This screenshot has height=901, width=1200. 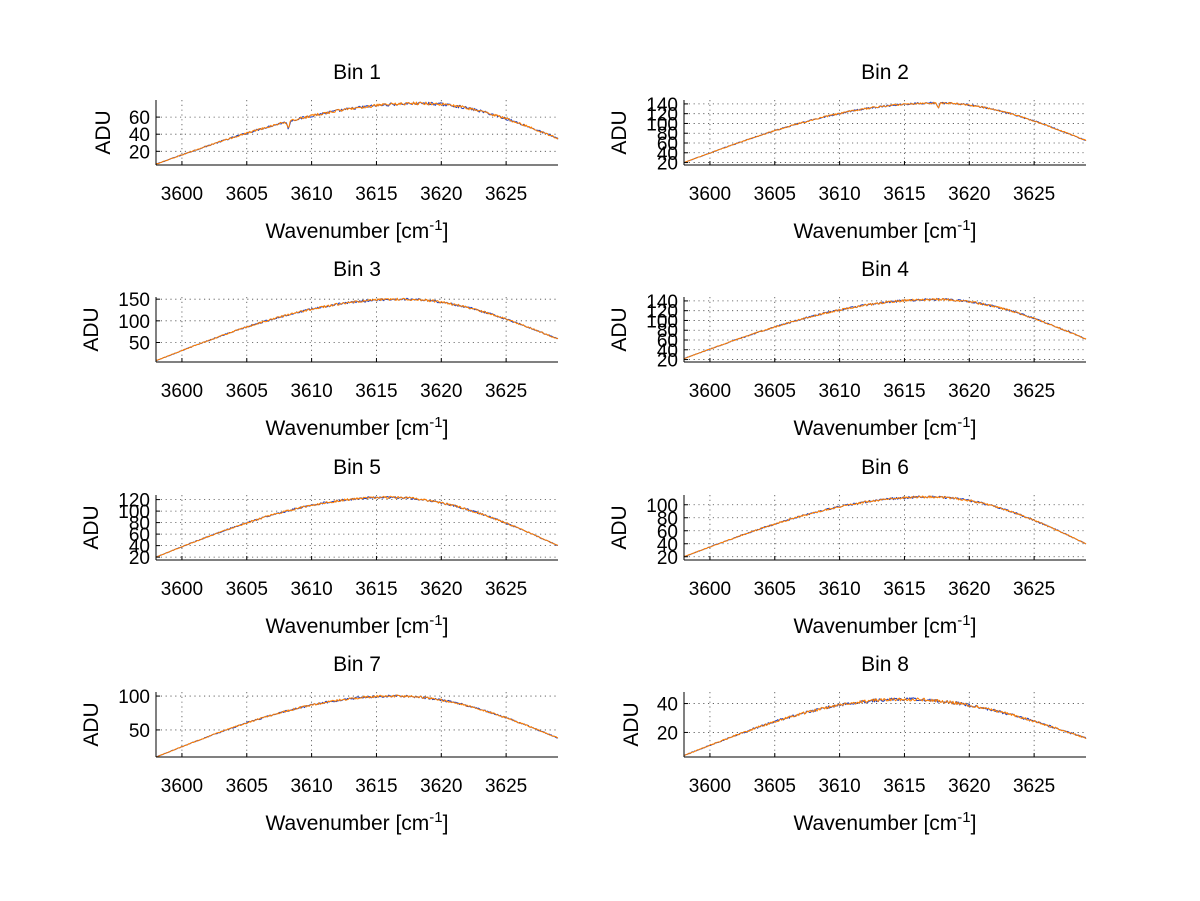 What do you see at coordinates (357, 72) in the screenshot?
I see `subplot-title: Bin 1` at bounding box center [357, 72].